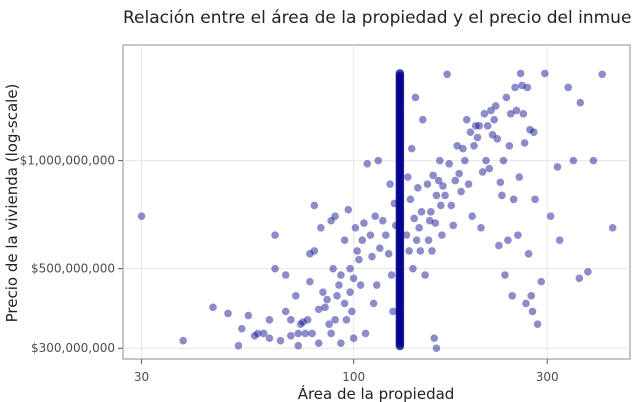 The height and width of the screenshot is (402, 635). Describe the element at coordinates (73, 348) in the screenshot. I see `y-tick-label-0: $300,000,000` at that location.